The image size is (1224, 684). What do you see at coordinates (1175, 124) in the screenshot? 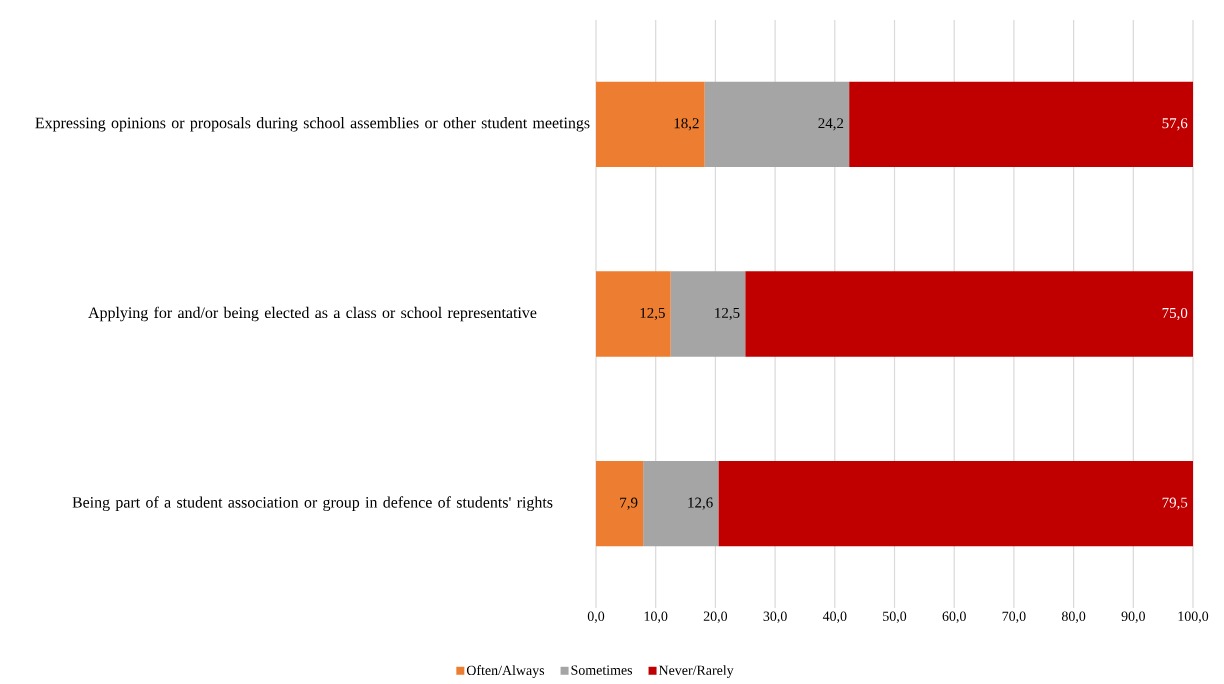
I see `data-label: 57,6` at bounding box center [1175, 124].